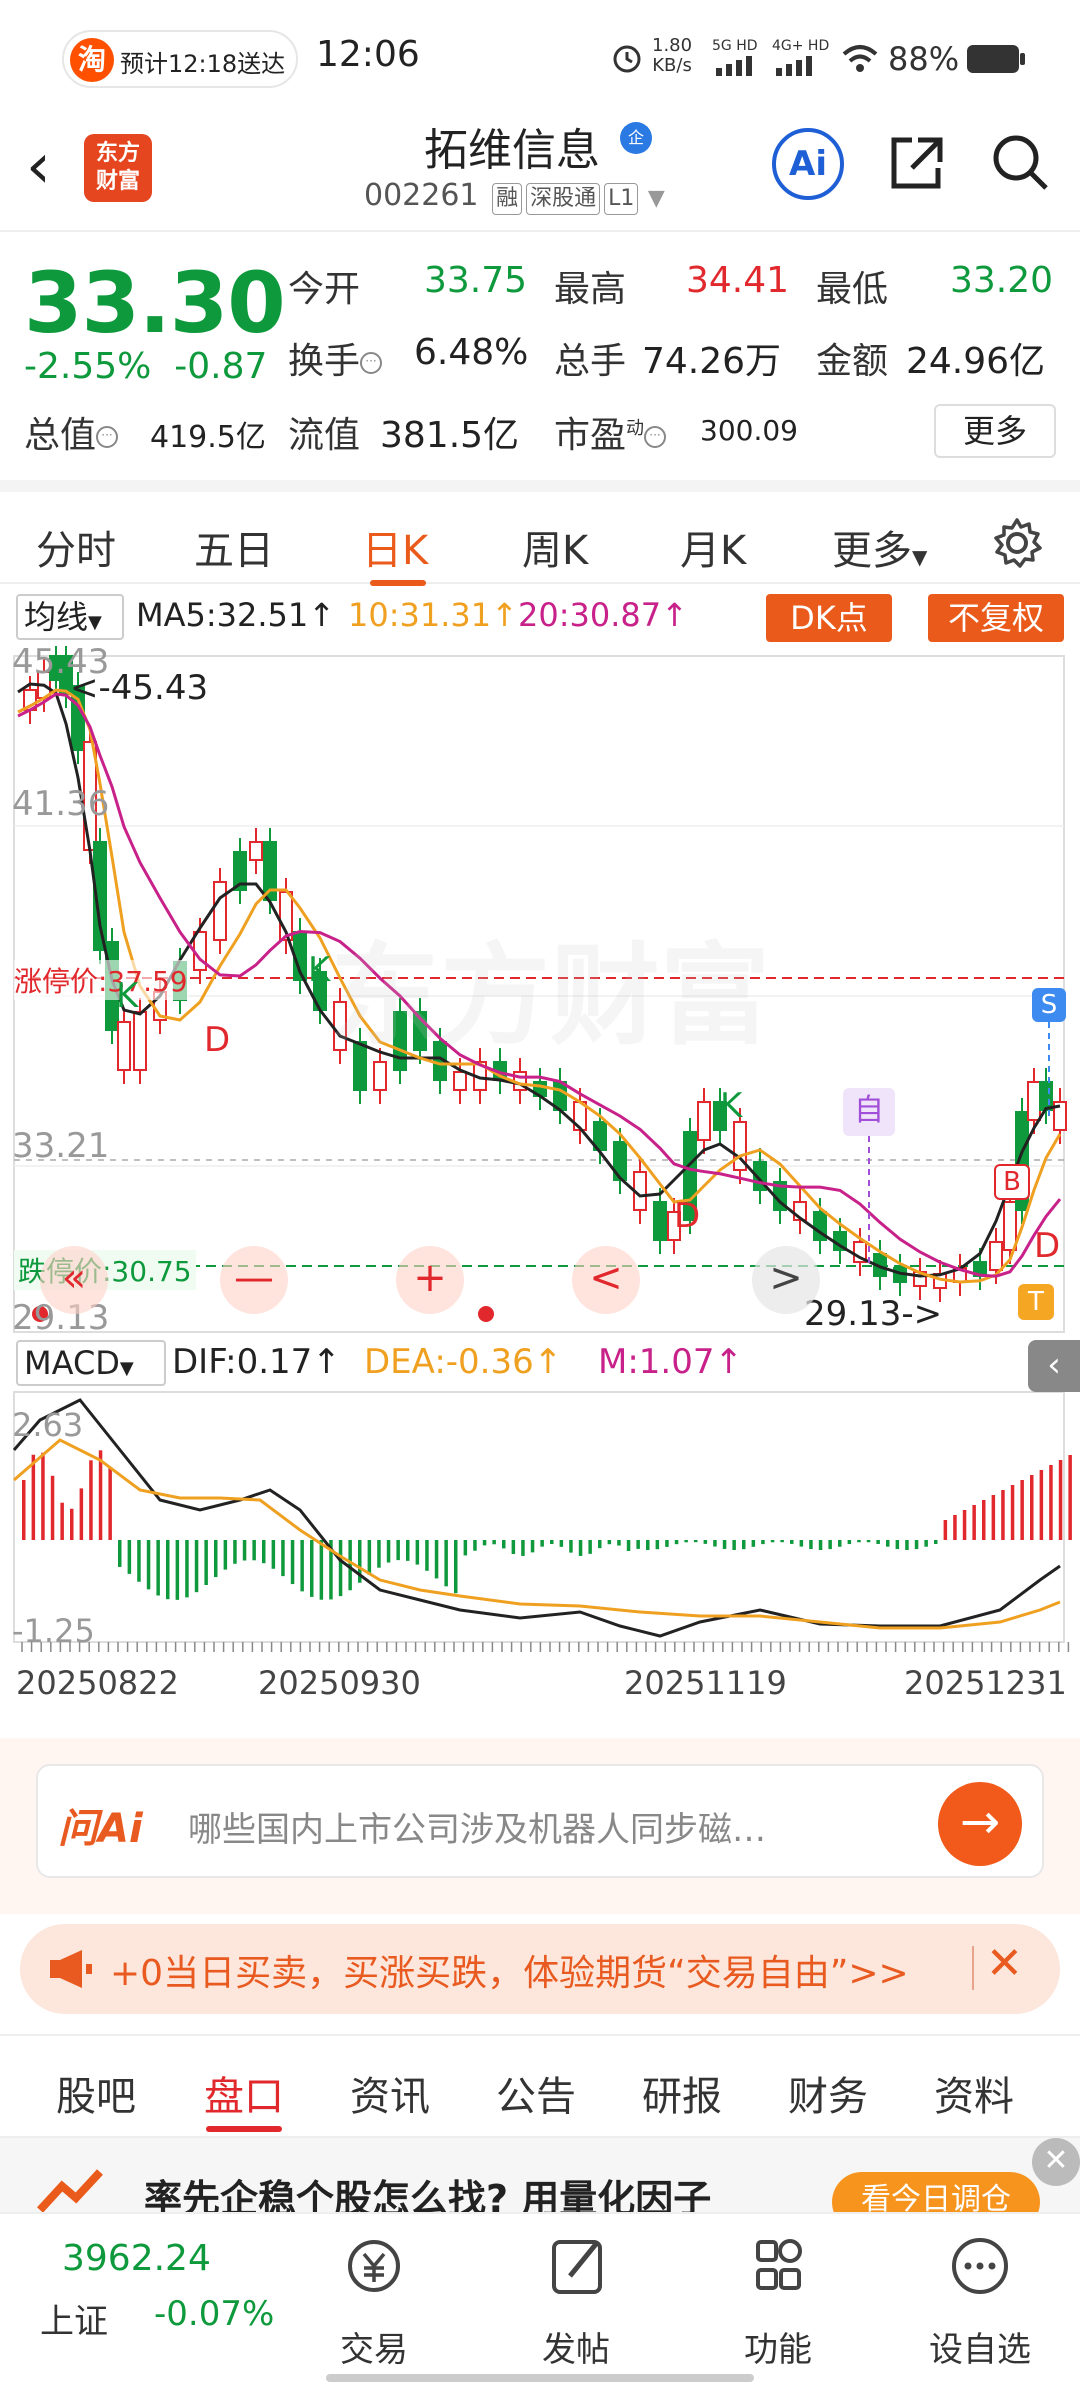 Image resolution: width=1080 pixels, height=2388 pixels. Describe the element at coordinates (778, 2350) in the screenshot. I see `bottom-functions: 功能` at that location.